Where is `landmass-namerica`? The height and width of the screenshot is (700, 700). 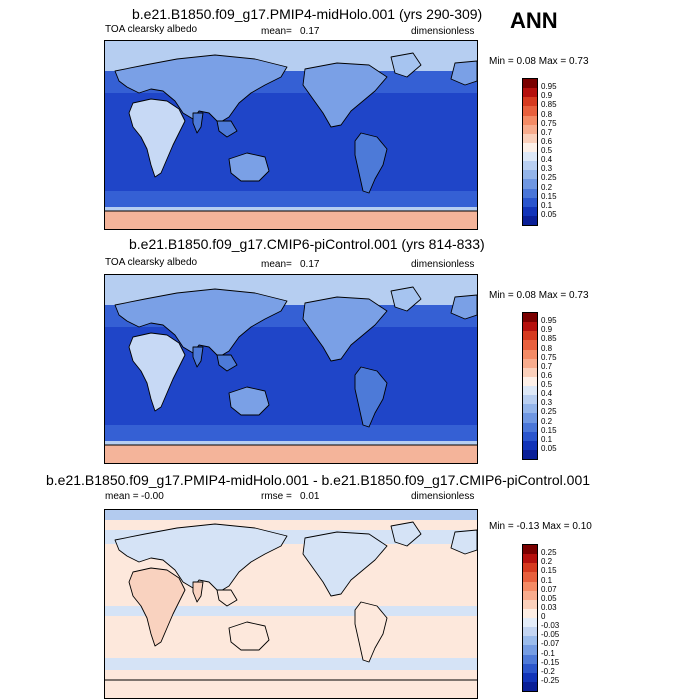 landmass-namerica is located at coordinates (345, 329).